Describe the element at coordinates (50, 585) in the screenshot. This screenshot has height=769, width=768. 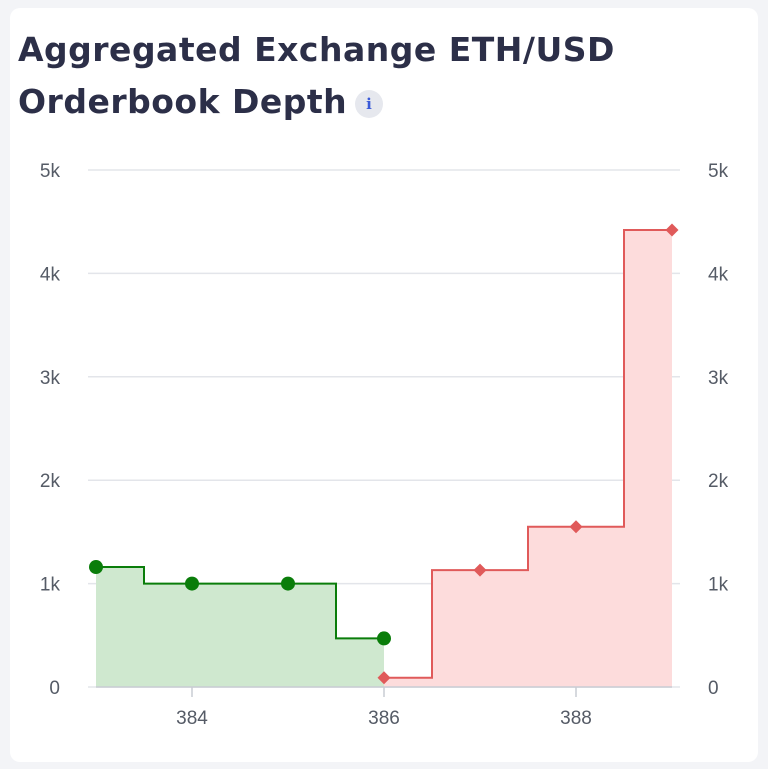
I see `y-tick-label-left: 1k` at that location.